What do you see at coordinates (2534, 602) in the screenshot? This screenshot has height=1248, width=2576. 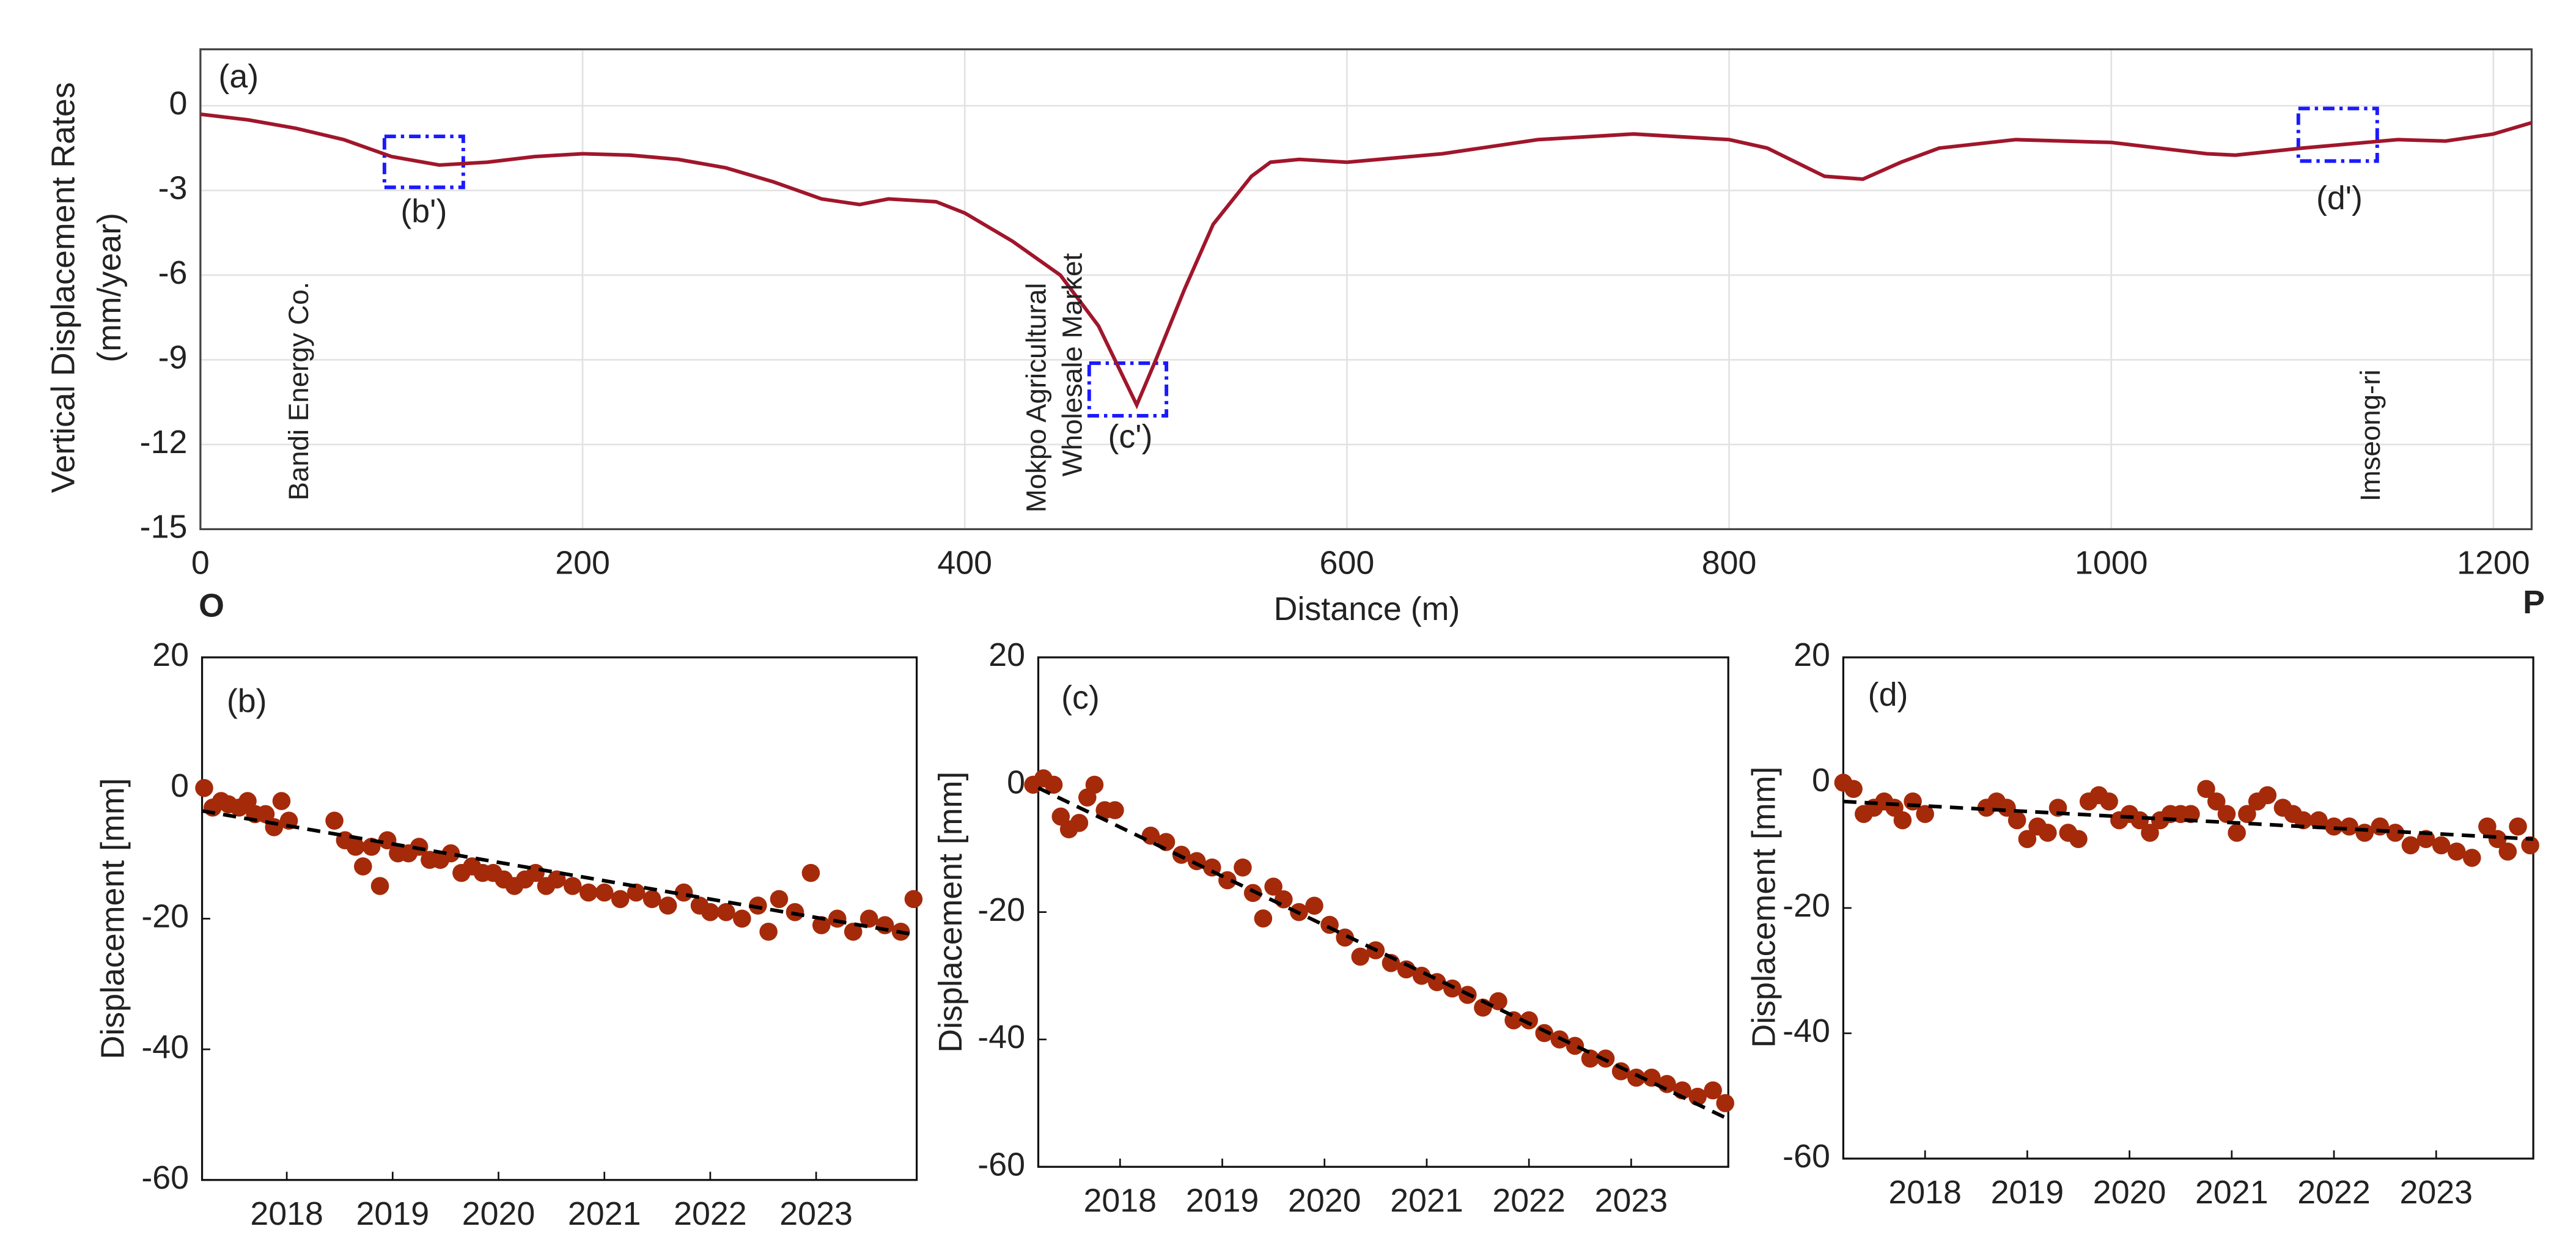 I see `end-label: P` at bounding box center [2534, 602].